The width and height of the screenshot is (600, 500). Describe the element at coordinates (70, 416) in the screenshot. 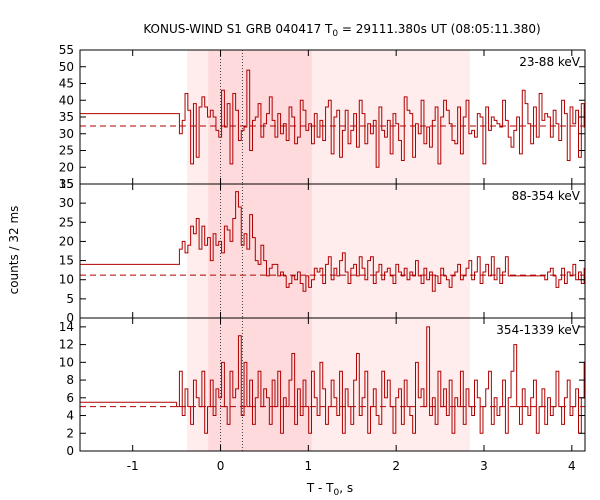

I see `y-tick-label: 4` at that location.